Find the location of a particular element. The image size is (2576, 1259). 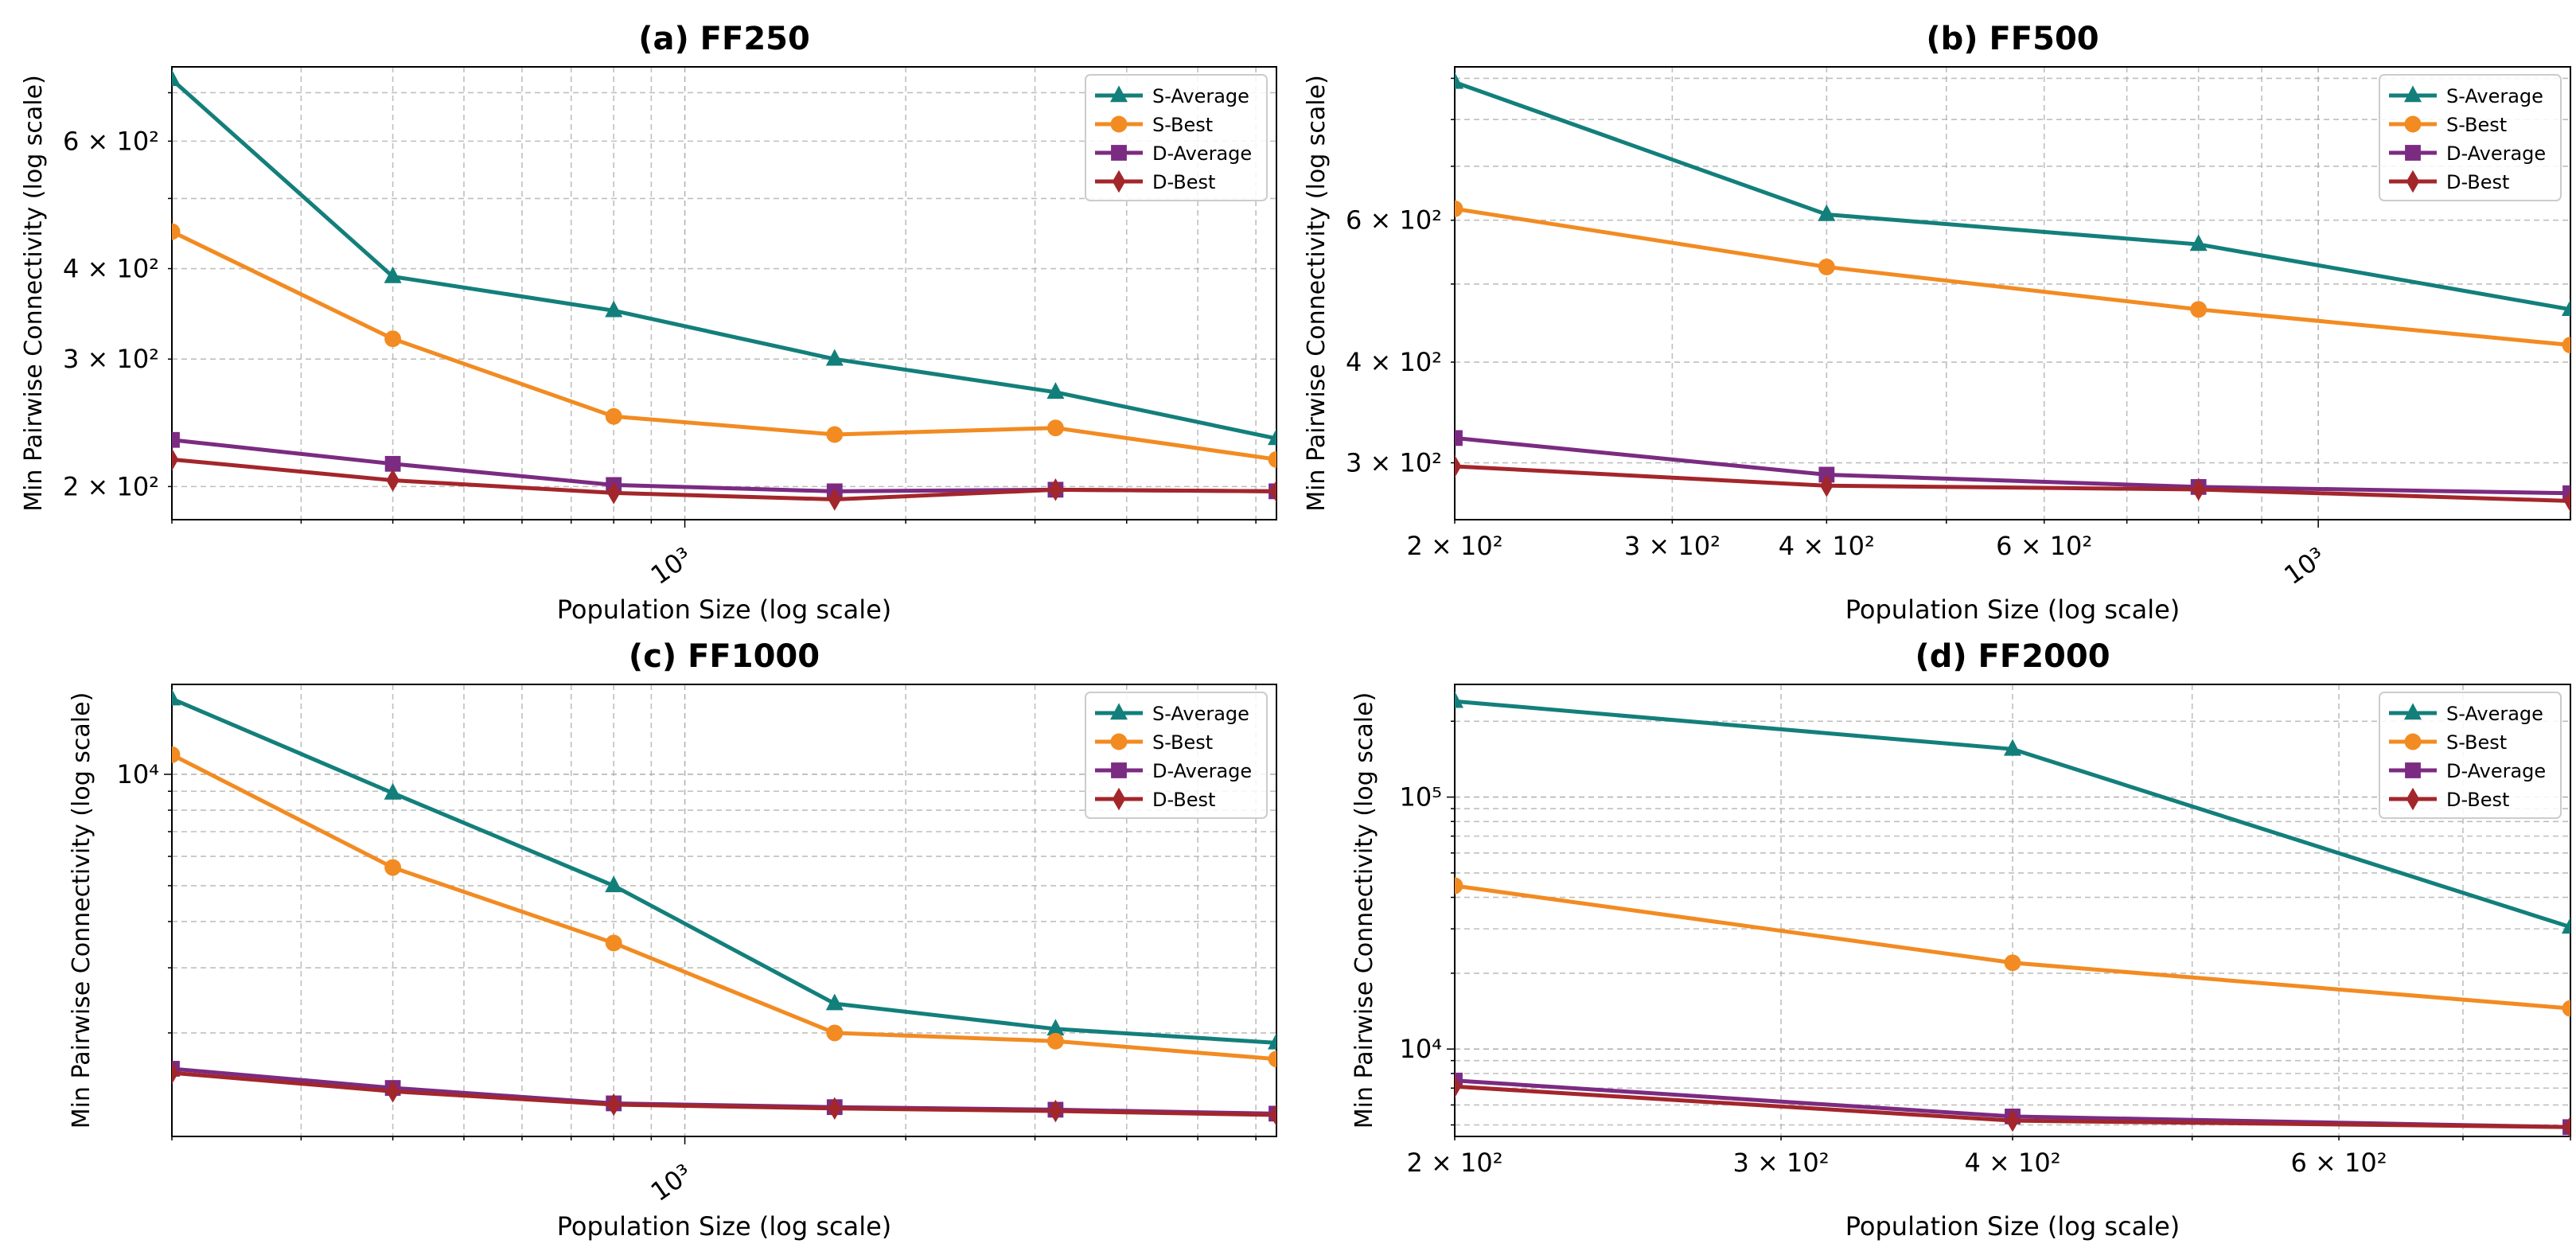

chart-title: (b) FF500 is located at coordinates (2012, 39).